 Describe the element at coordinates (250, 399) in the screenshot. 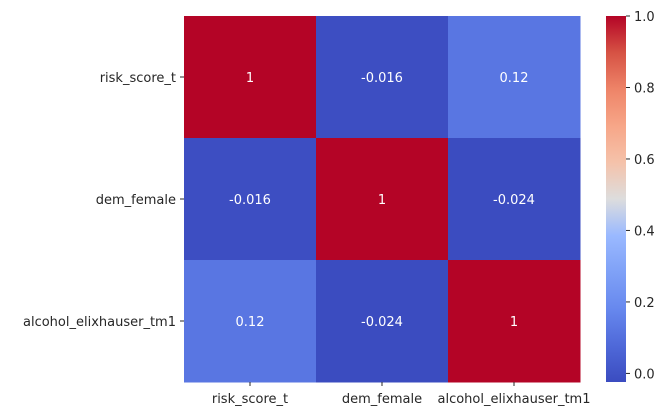

I see `x-tick-label: risk_score_t` at that location.